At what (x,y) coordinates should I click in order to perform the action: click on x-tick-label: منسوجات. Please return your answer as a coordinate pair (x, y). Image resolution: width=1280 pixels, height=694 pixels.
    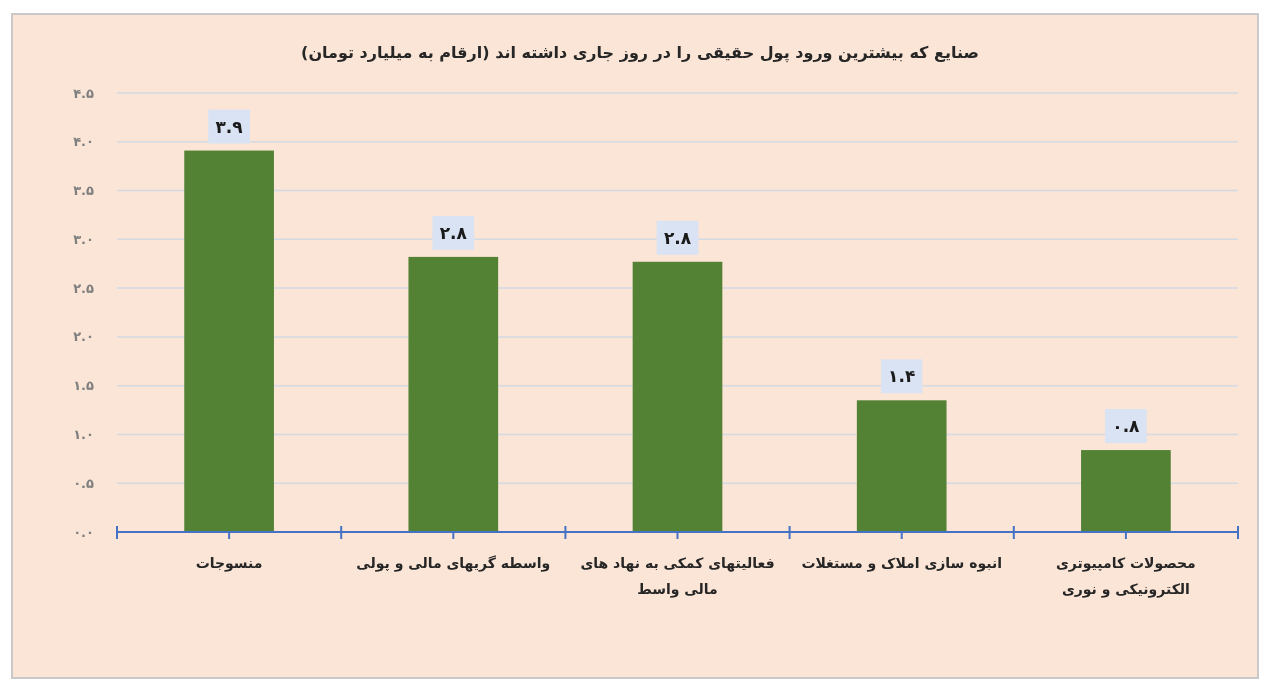
    Looking at the image, I should click on (229, 564).